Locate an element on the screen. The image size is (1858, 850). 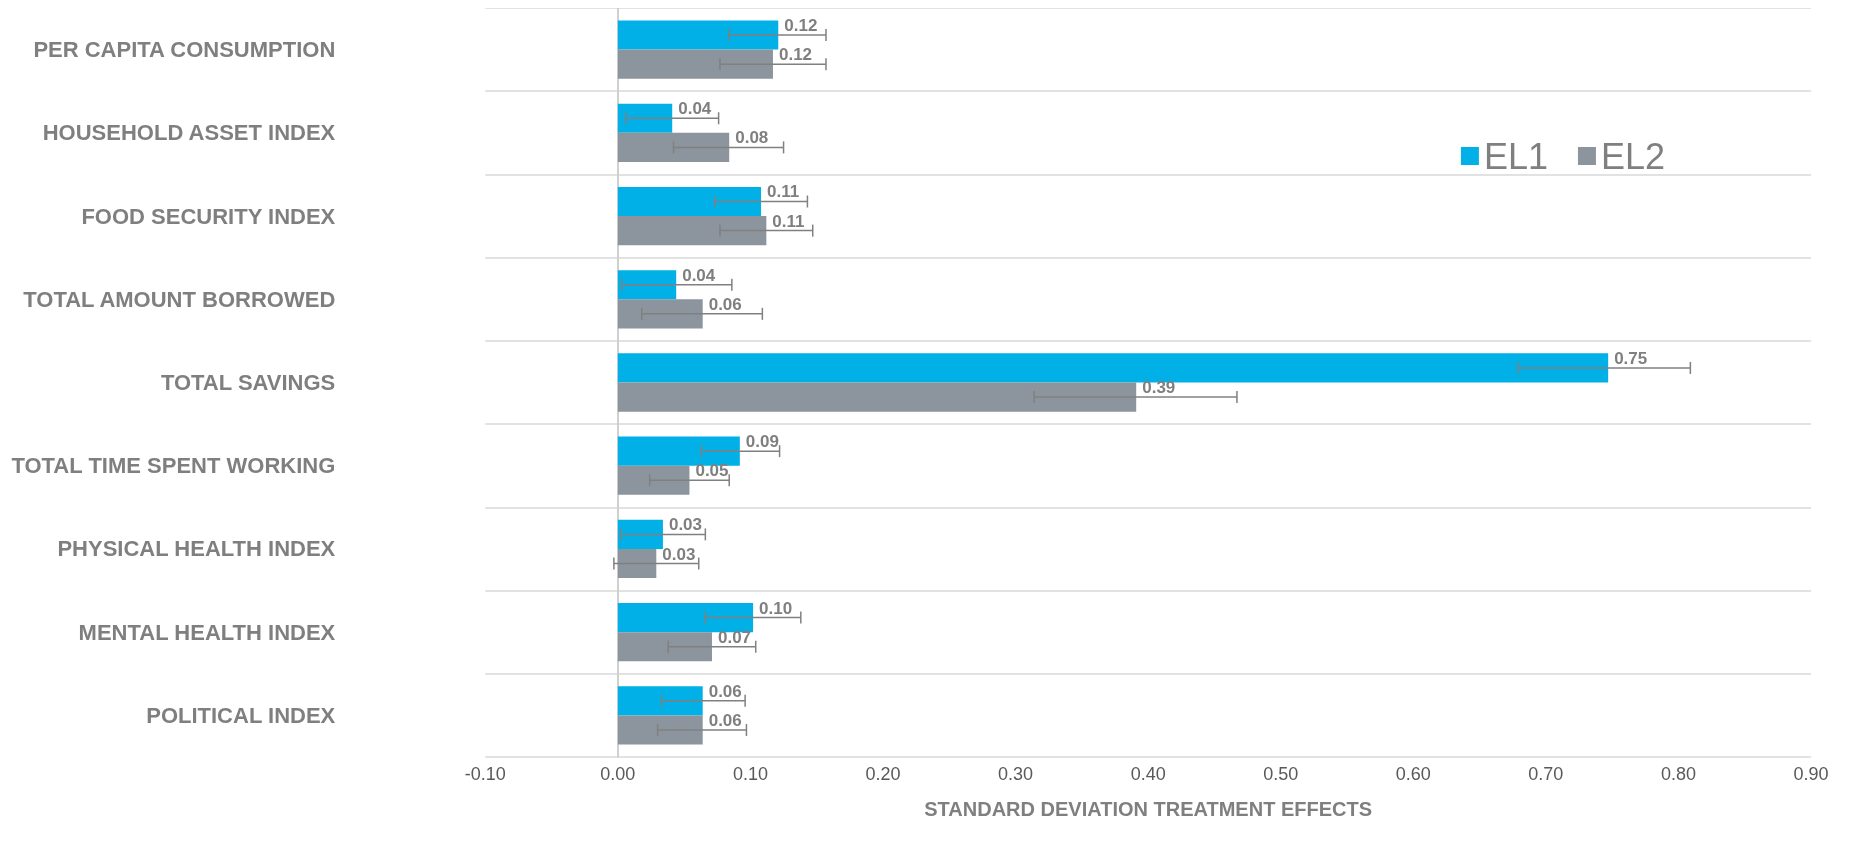
x-tick-label: 0.30 is located at coordinates (1016, 774).